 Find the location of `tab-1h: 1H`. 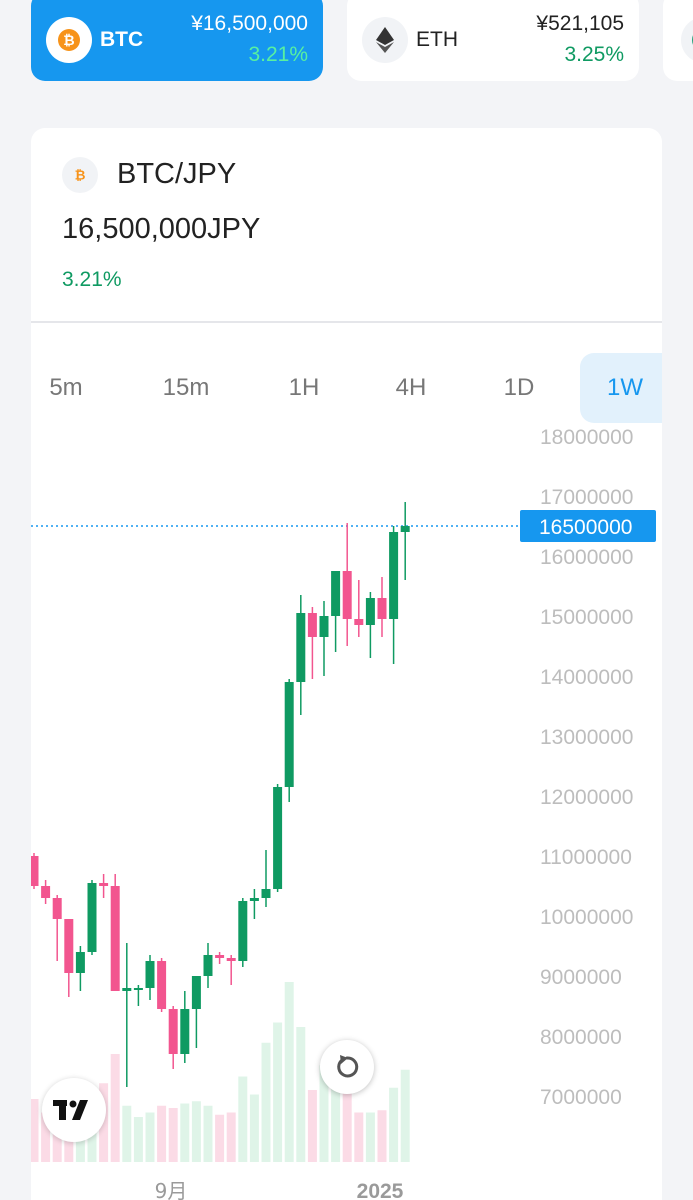

tab-1h: 1H is located at coordinates (304, 387).